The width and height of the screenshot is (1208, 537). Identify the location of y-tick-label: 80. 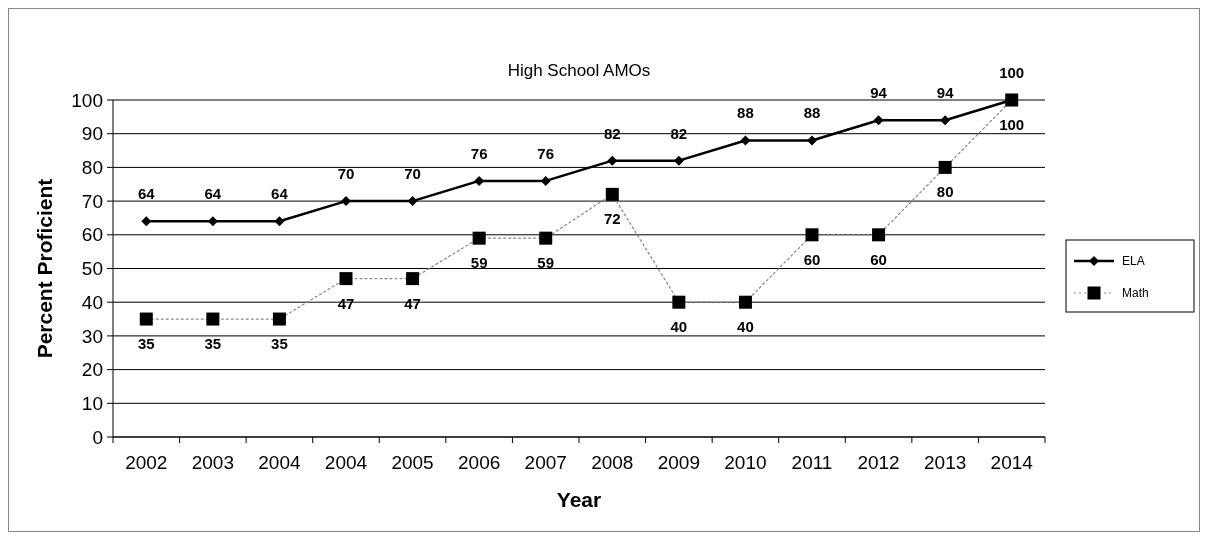
(92, 168).